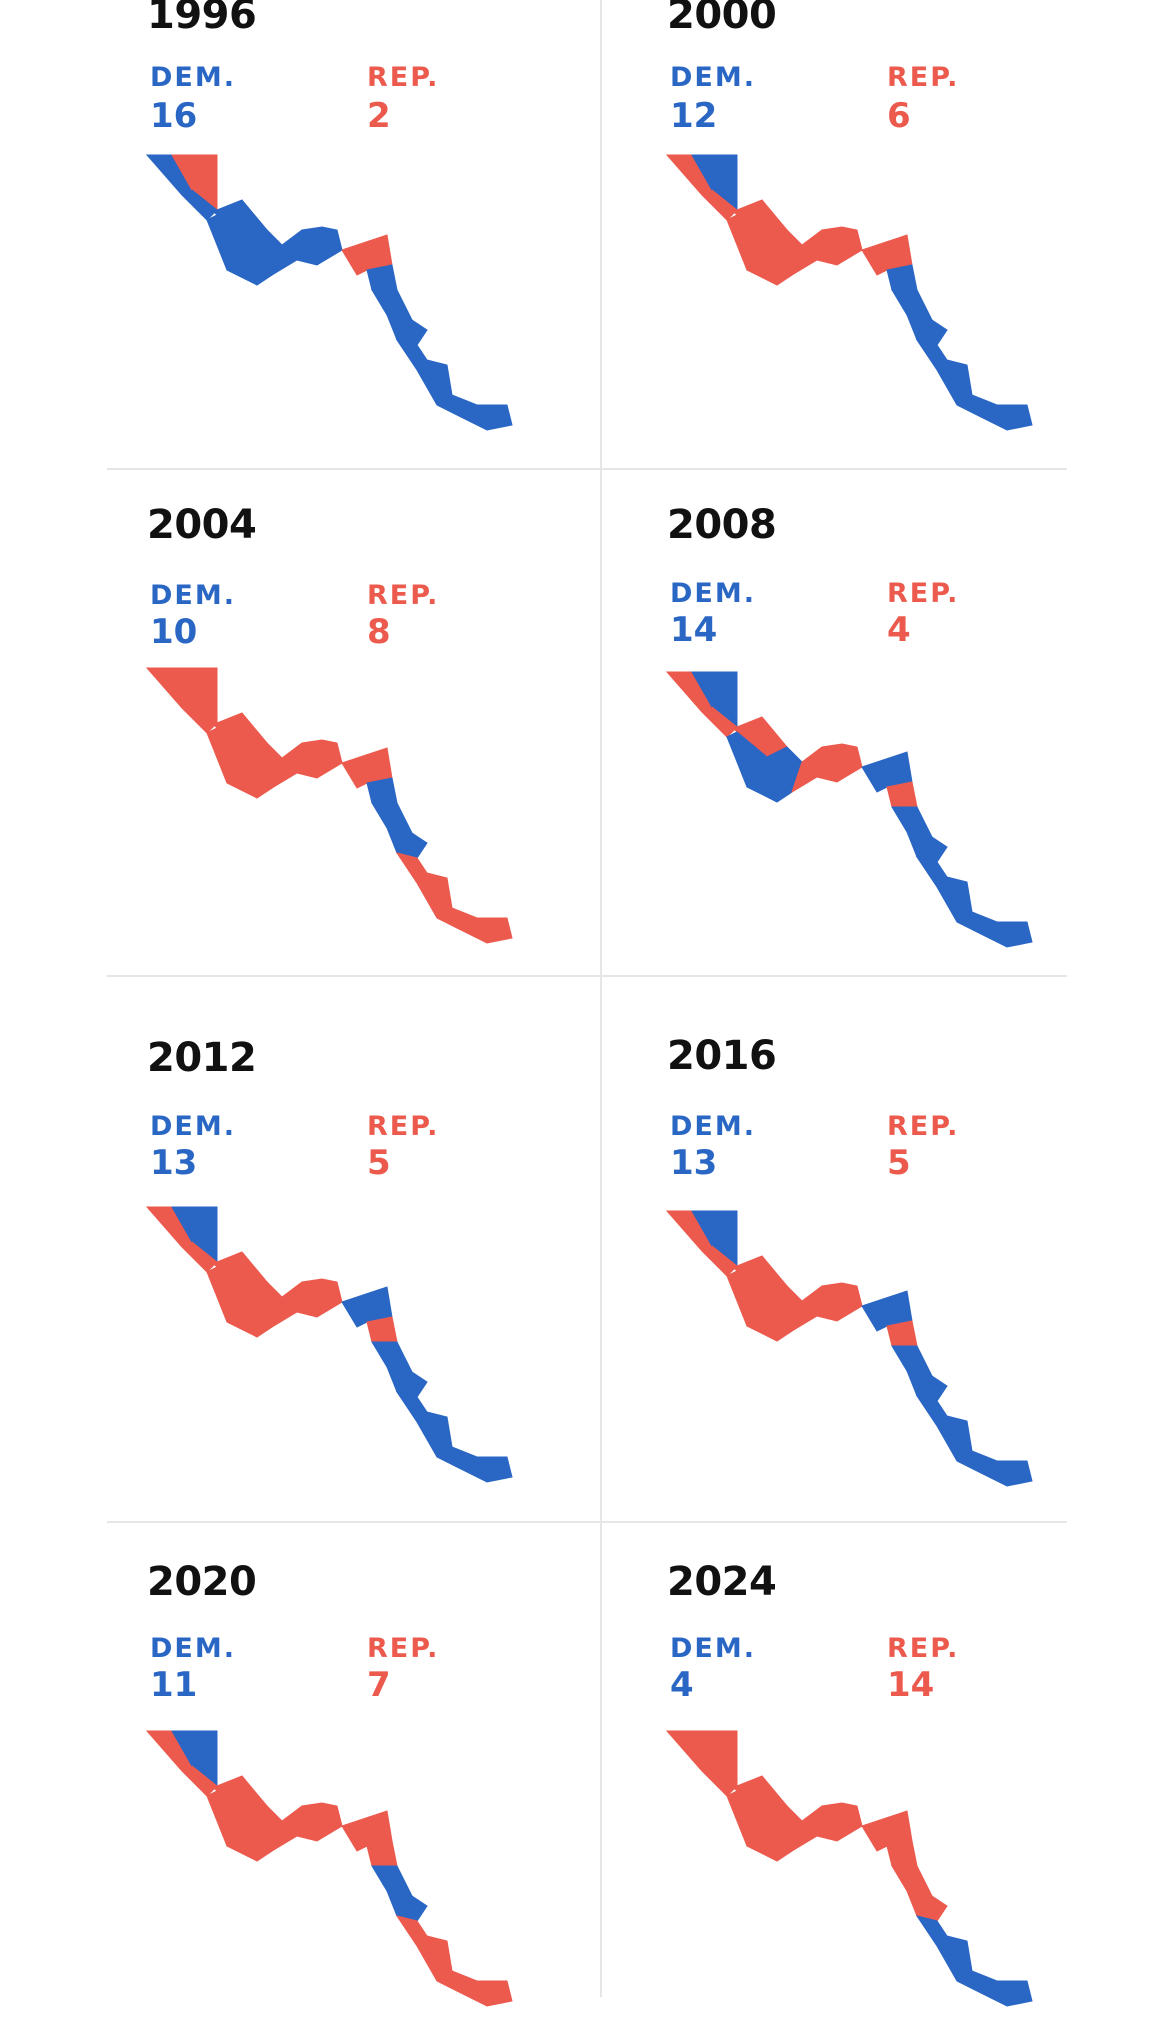 The image size is (1170, 2023). I want to click on panel-year: 2004, so click(202, 525).